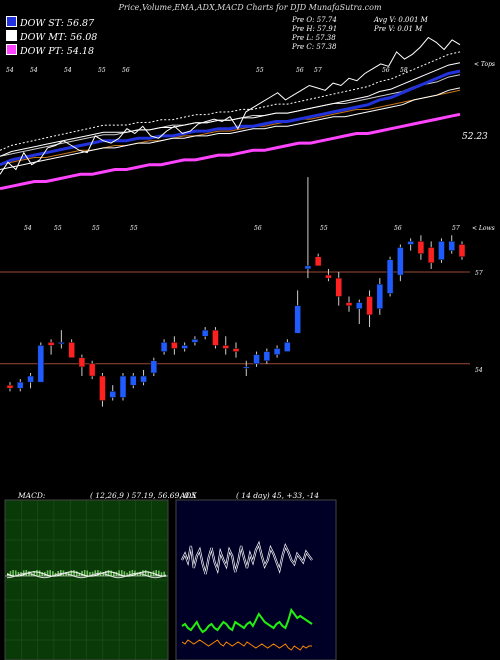 This screenshot has height=660, width=500. I want to click on stat-pre-volume: Pre V: 0.01 M, so click(398, 29).